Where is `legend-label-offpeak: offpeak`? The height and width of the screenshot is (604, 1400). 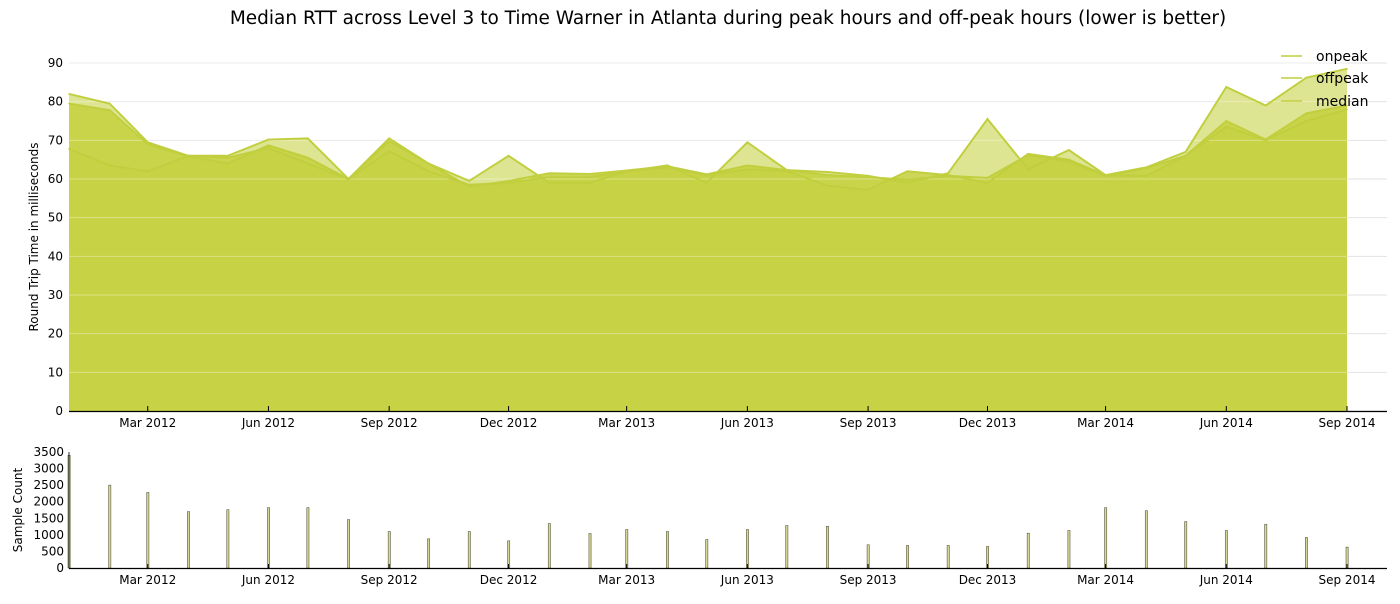
legend-label-offpeak: offpeak is located at coordinates (1342, 79).